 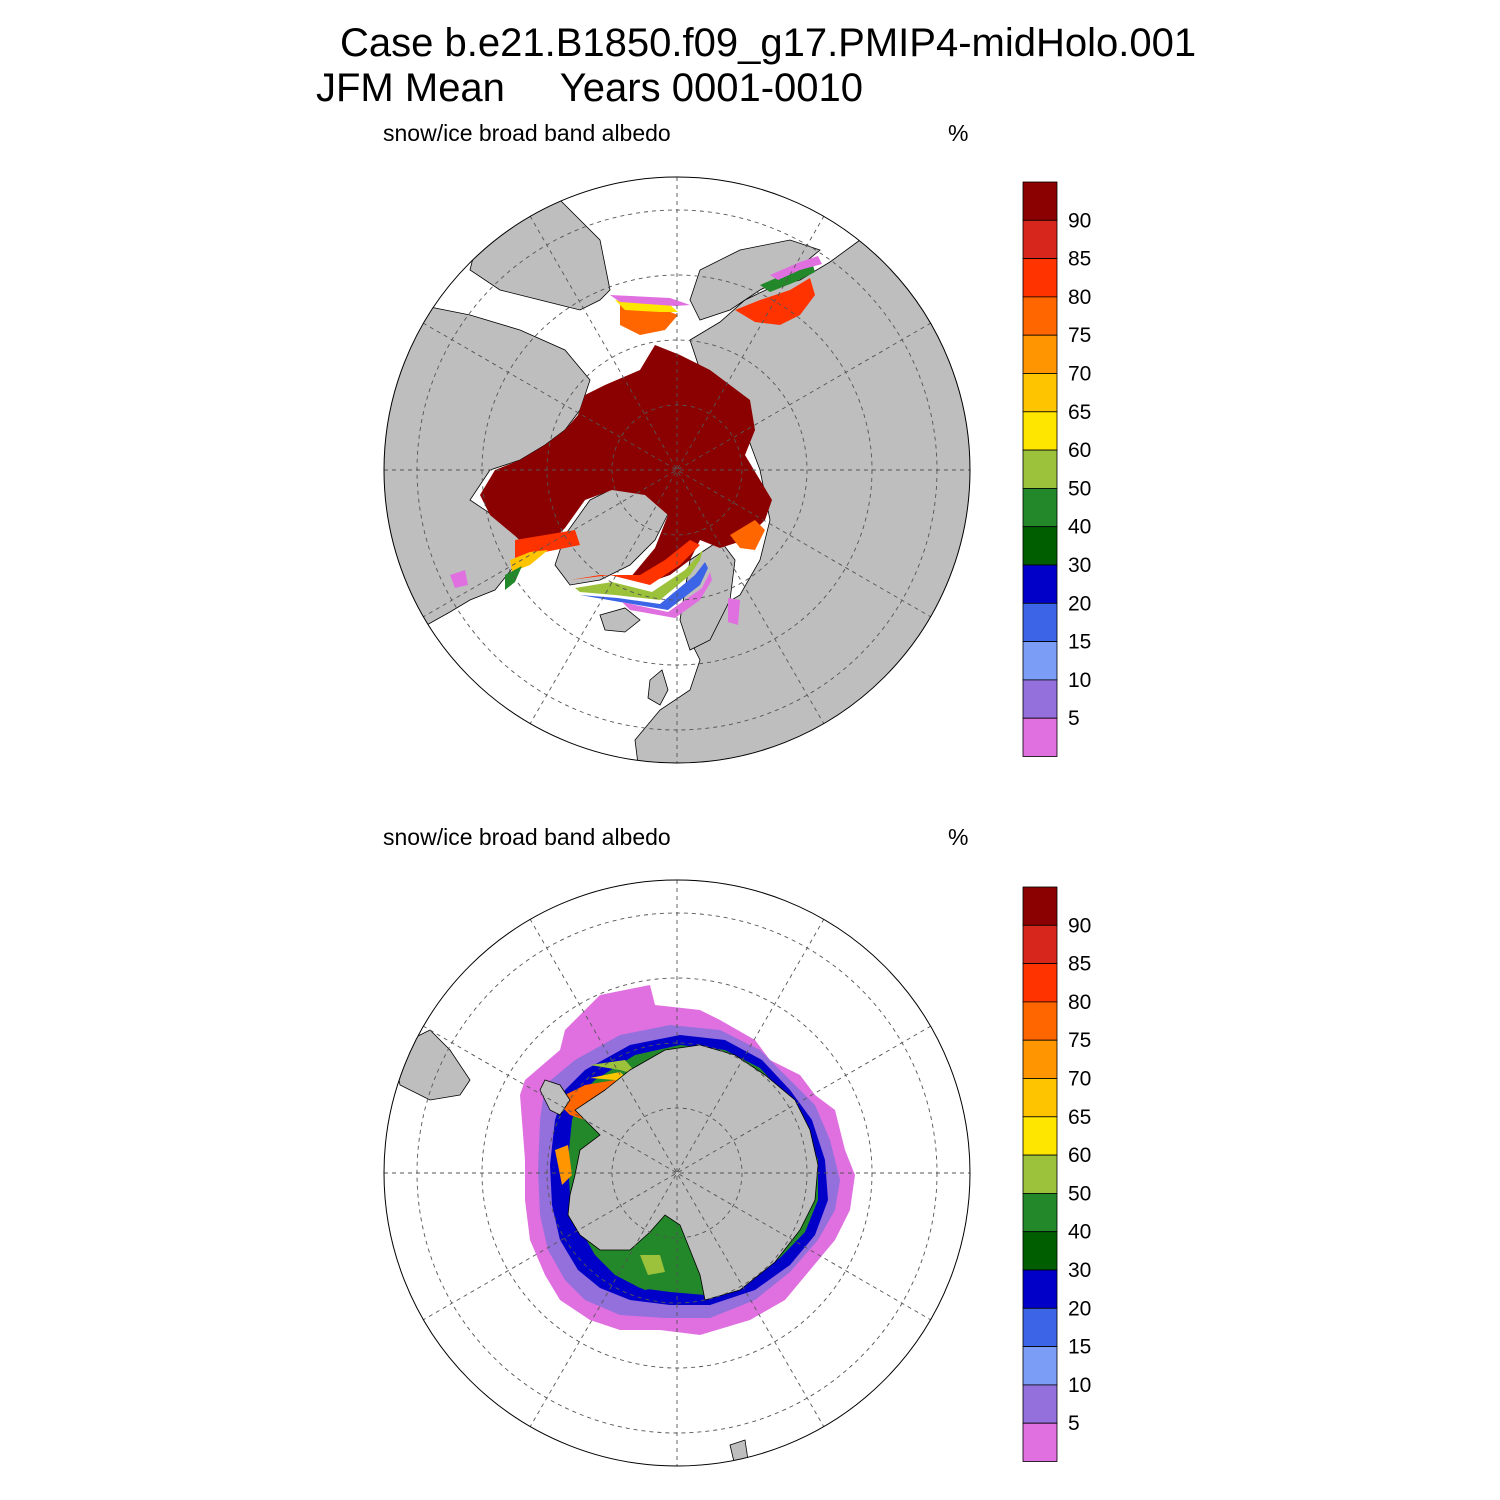 What do you see at coordinates (1079, 259) in the screenshot?
I see `north-colorbar-tick-label: 85` at bounding box center [1079, 259].